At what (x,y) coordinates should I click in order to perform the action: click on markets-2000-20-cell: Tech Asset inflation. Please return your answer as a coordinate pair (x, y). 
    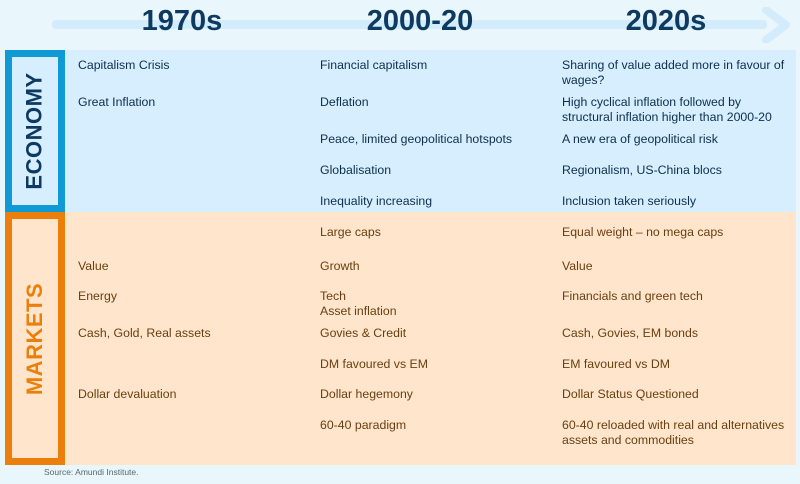
    Looking at the image, I should click on (358, 303).